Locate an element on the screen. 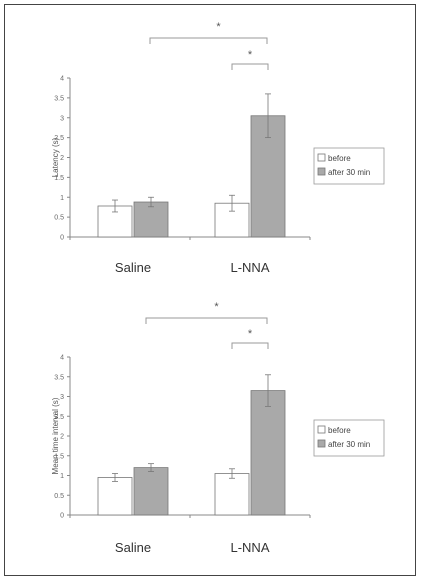 This screenshot has height=580, width=421. bar-l-nna-before is located at coordinates (232, 494).